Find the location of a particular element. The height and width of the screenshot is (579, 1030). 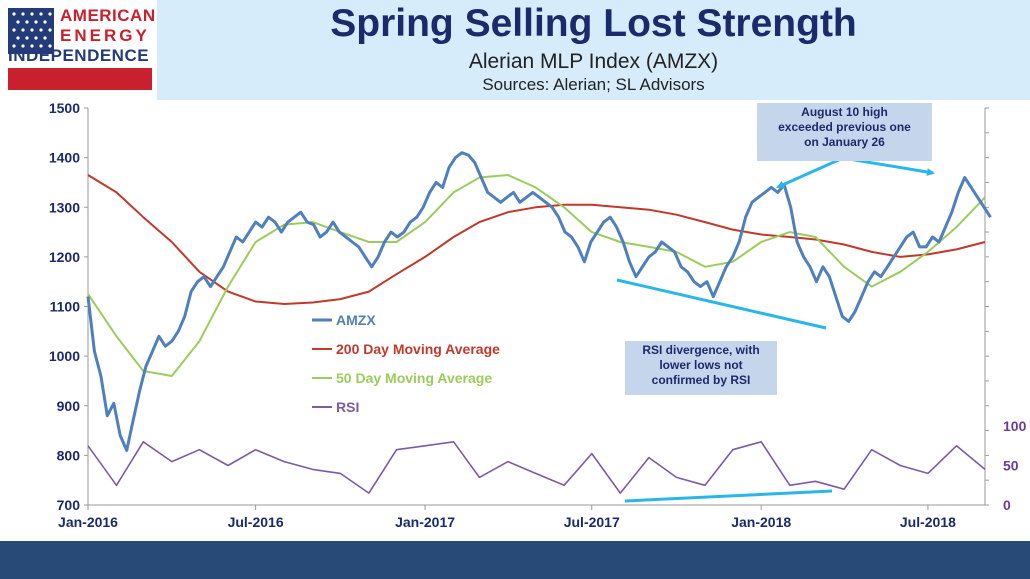

y-tick-label: 1200 is located at coordinates (64, 257).